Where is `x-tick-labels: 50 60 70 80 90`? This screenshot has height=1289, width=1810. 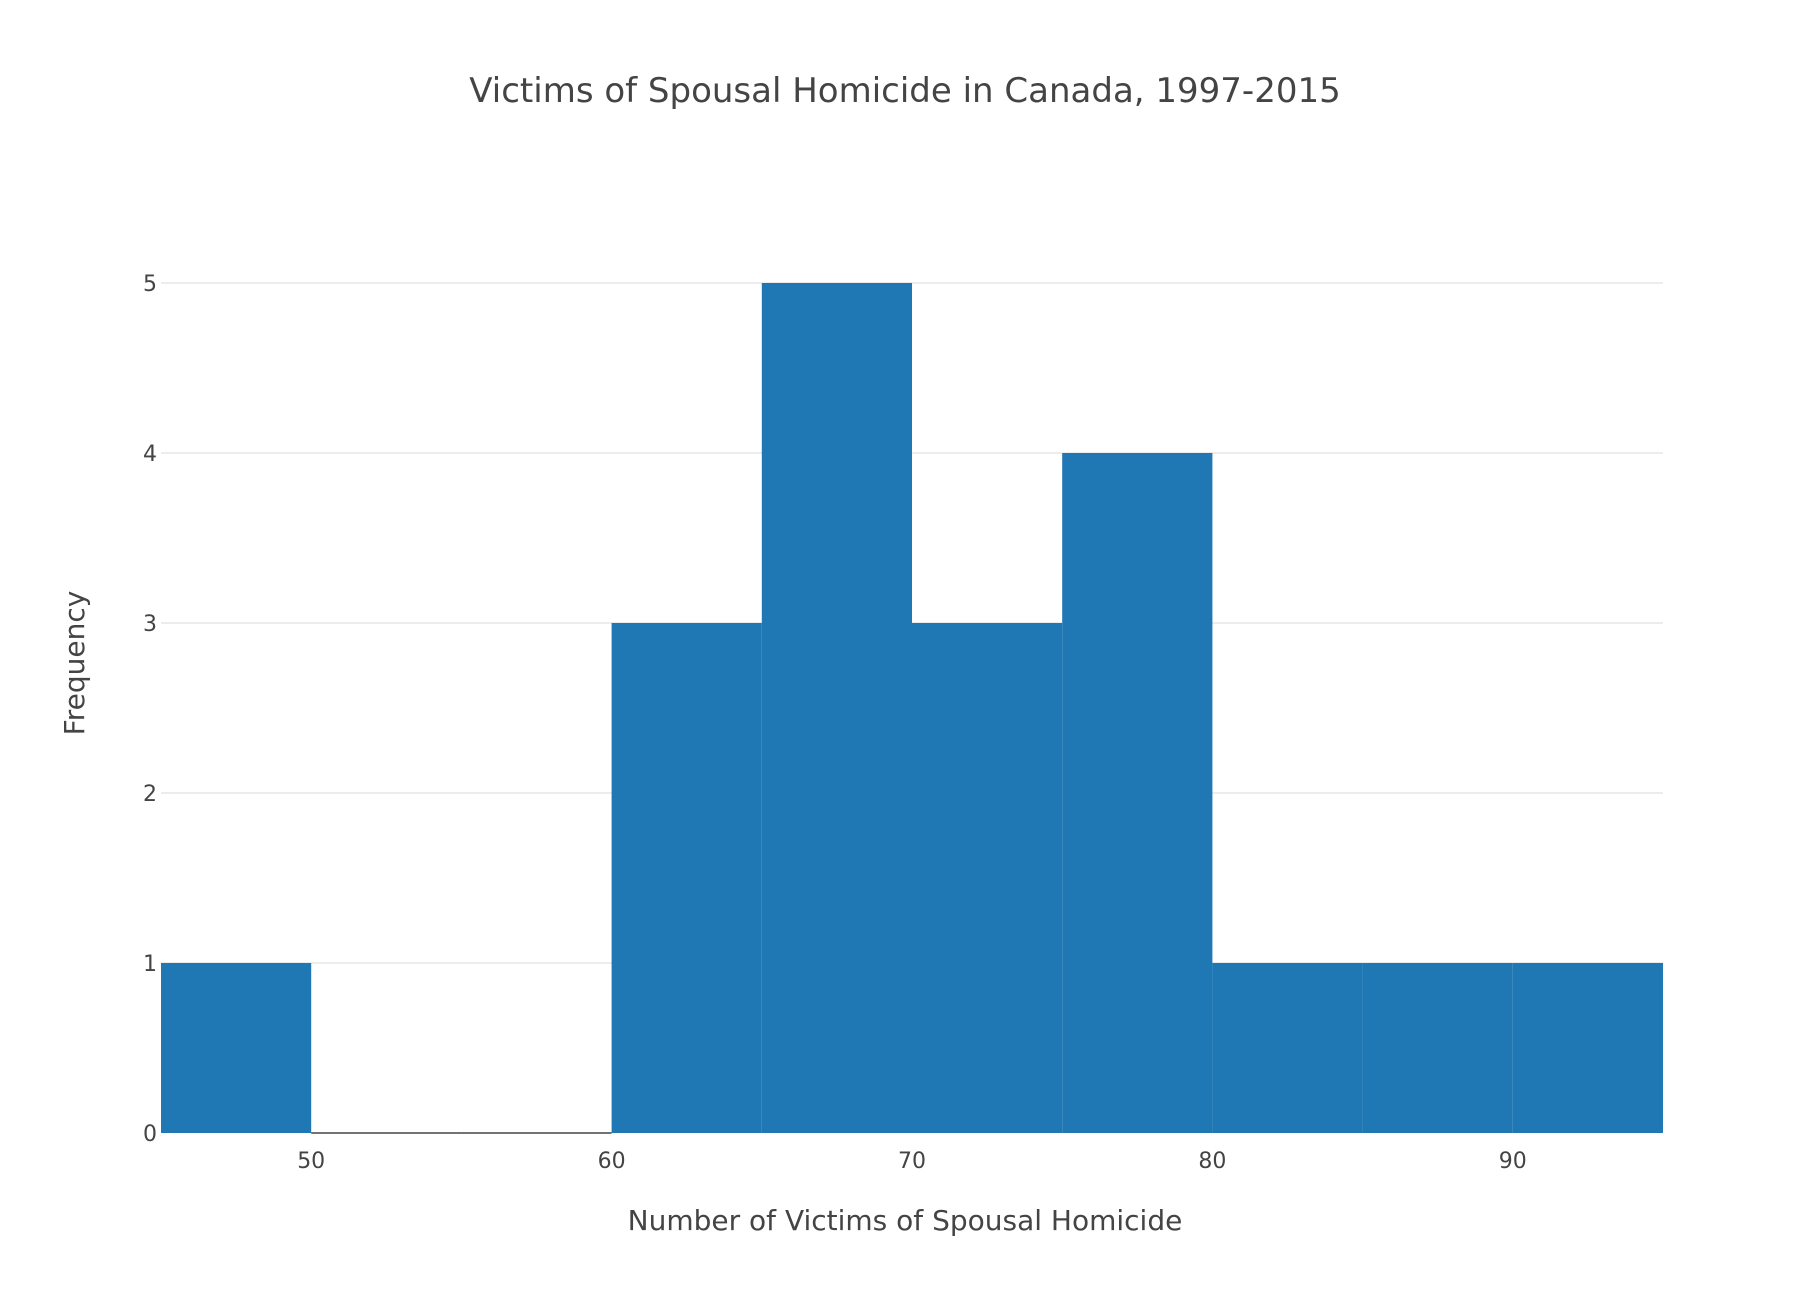
x-tick-labels: 50 60 70 80 90 is located at coordinates (912, 1161).